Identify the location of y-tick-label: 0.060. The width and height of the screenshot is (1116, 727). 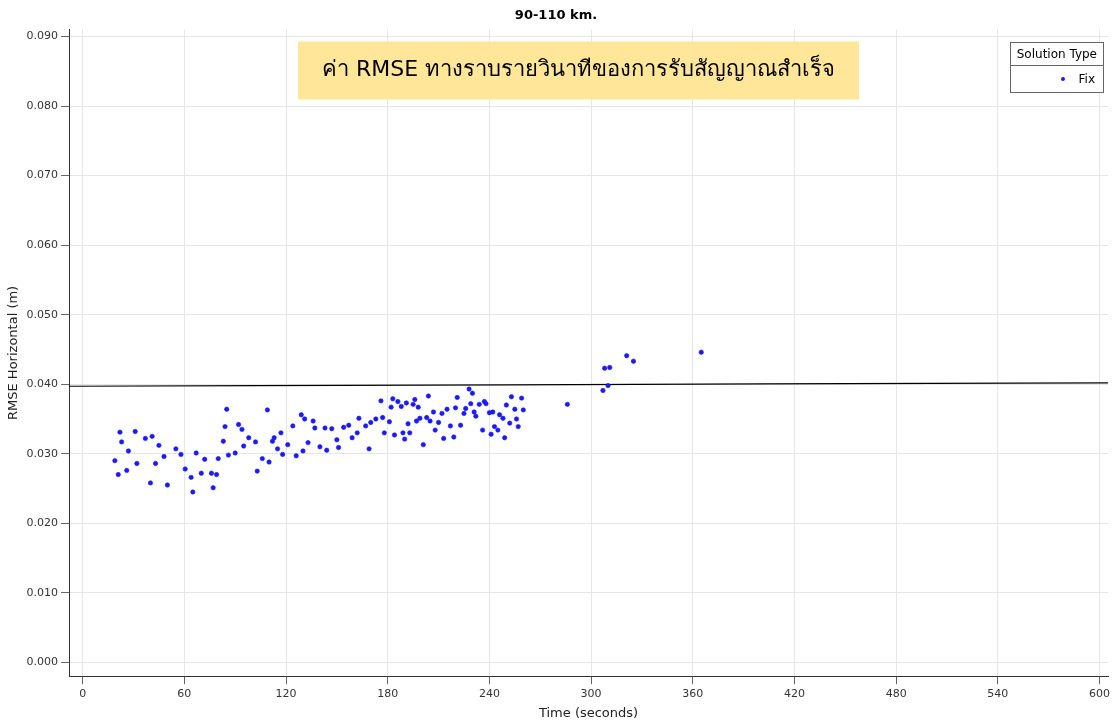
(42, 244).